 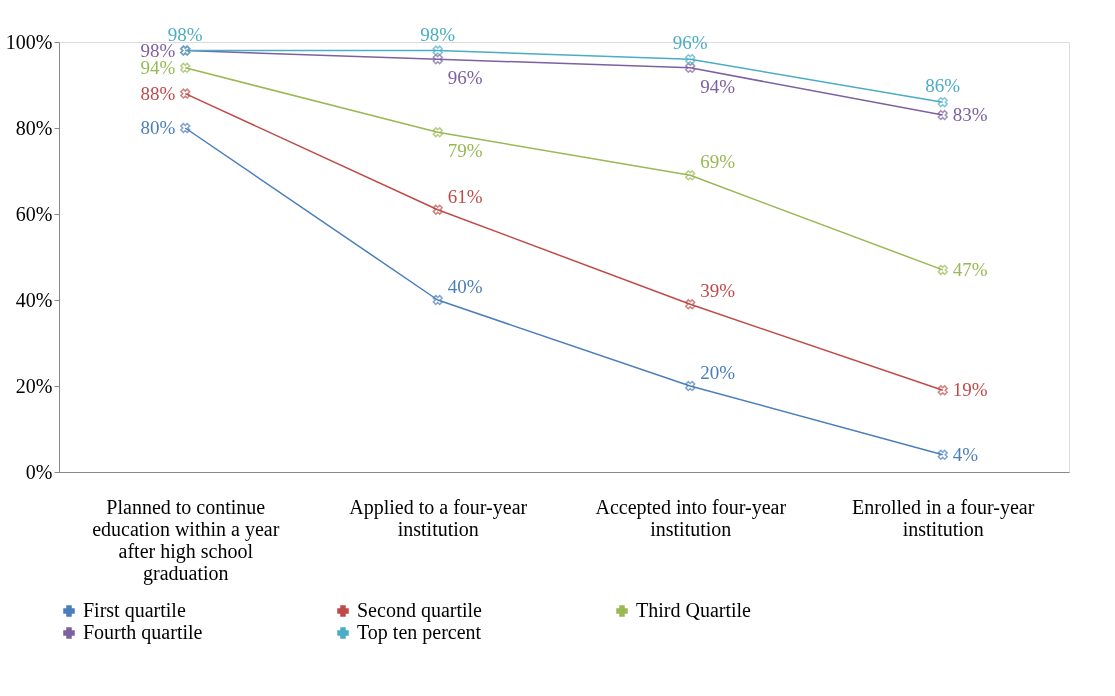 I want to click on x-tick-label: Applied to a four-year institution, so click(x=438, y=517).